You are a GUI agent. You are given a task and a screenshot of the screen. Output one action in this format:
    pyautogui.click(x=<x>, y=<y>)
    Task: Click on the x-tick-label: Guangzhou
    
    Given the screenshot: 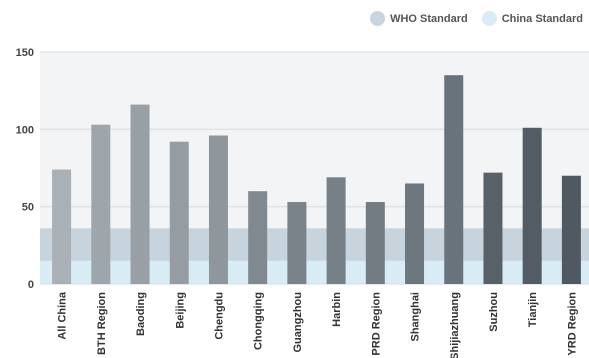 What is the action you would take?
    pyautogui.click(x=298, y=322)
    